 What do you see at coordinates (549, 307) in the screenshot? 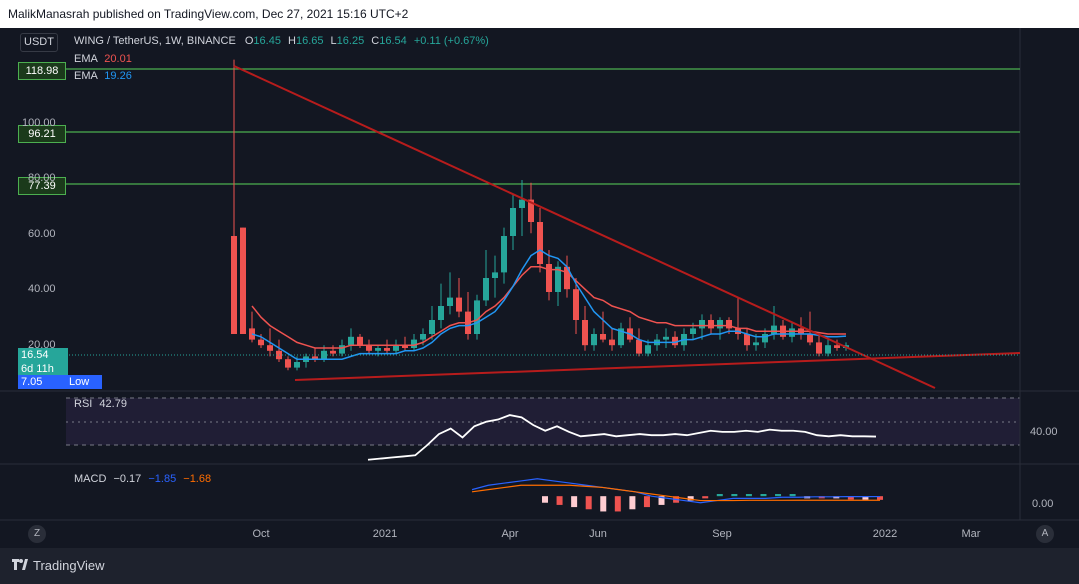
I see `ema-red-line` at bounding box center [549, 307].